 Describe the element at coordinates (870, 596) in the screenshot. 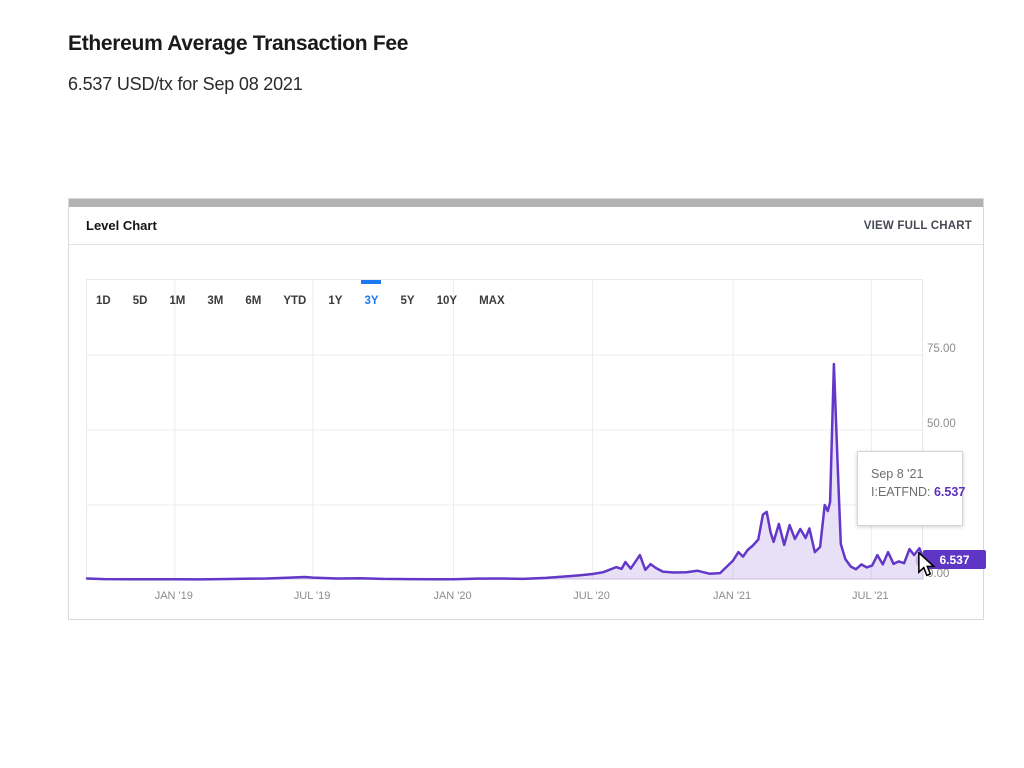

I see `x-tick-label: JUL '21` at that location.